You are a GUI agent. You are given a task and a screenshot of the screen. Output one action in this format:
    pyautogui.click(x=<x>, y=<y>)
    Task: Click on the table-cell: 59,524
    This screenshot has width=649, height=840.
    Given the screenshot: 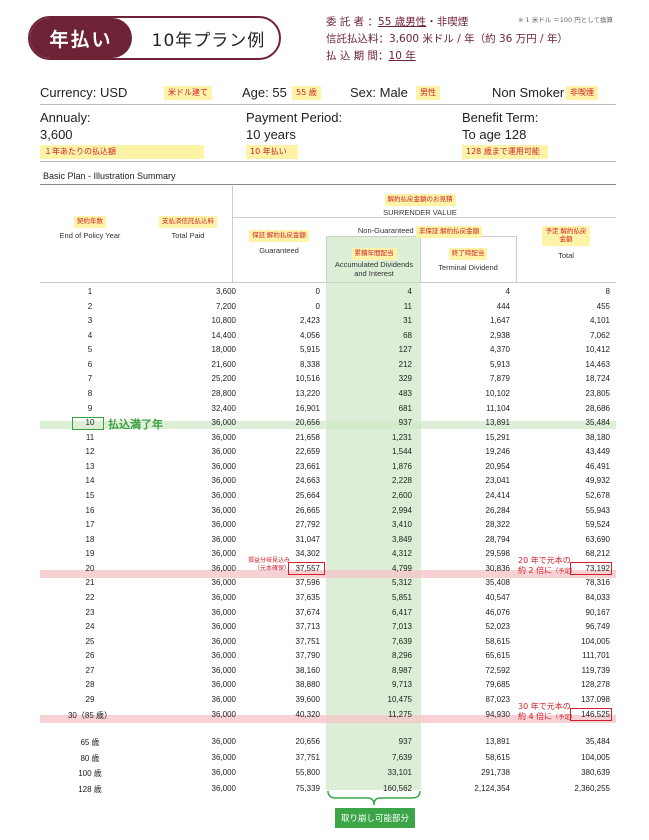 What is the action you would take?
    pyautogui.click(x=597, y=524)
    